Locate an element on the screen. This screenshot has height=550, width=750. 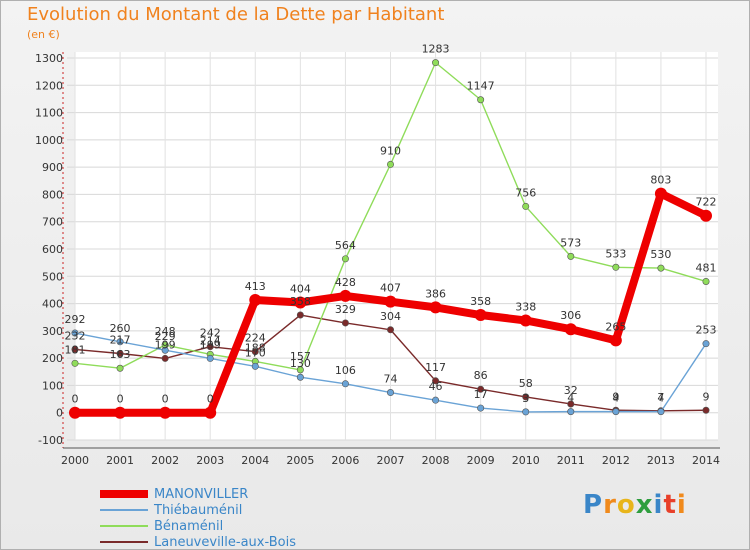
data-label: 86 is located at coordinates (481, 375).